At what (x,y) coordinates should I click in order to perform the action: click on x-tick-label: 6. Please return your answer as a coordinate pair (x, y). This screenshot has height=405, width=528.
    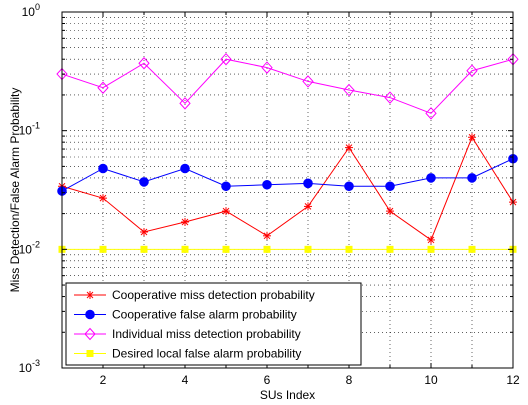
    Looking at the image, I should click on (267, 380).